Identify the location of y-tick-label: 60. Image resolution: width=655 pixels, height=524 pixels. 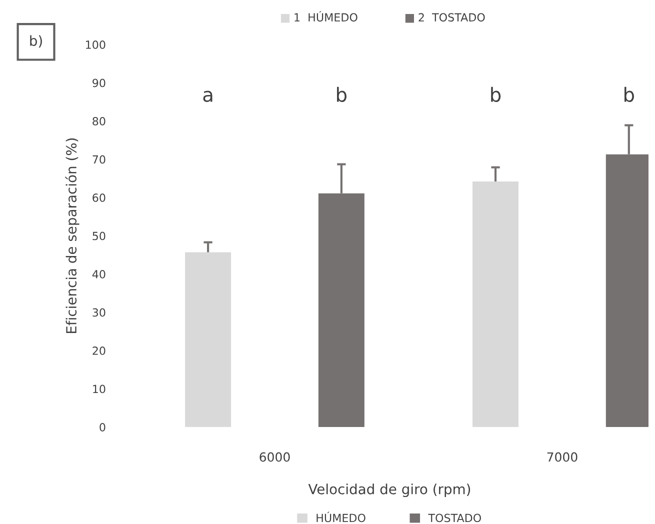
(99, 198).